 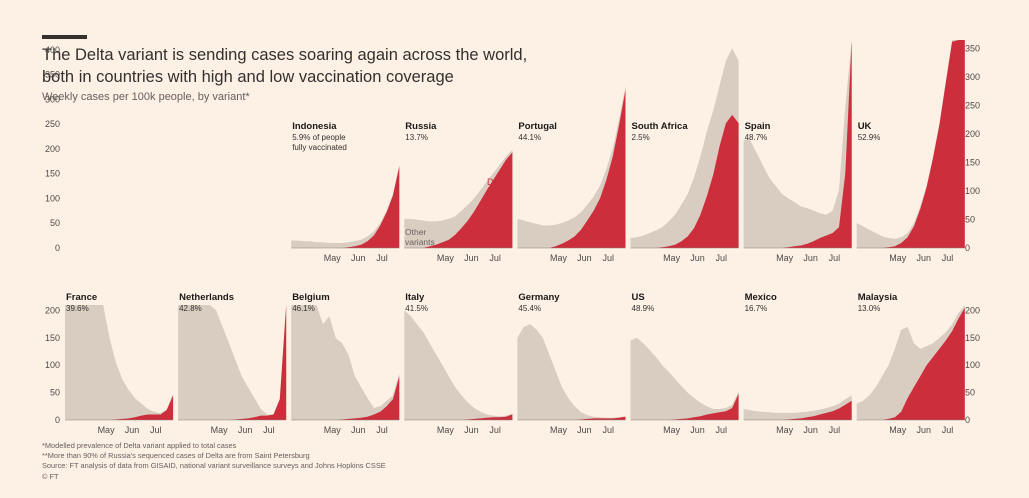 I want to click on vaccinated-label-netherlands: 42.8%, so click(x=190, y=308).